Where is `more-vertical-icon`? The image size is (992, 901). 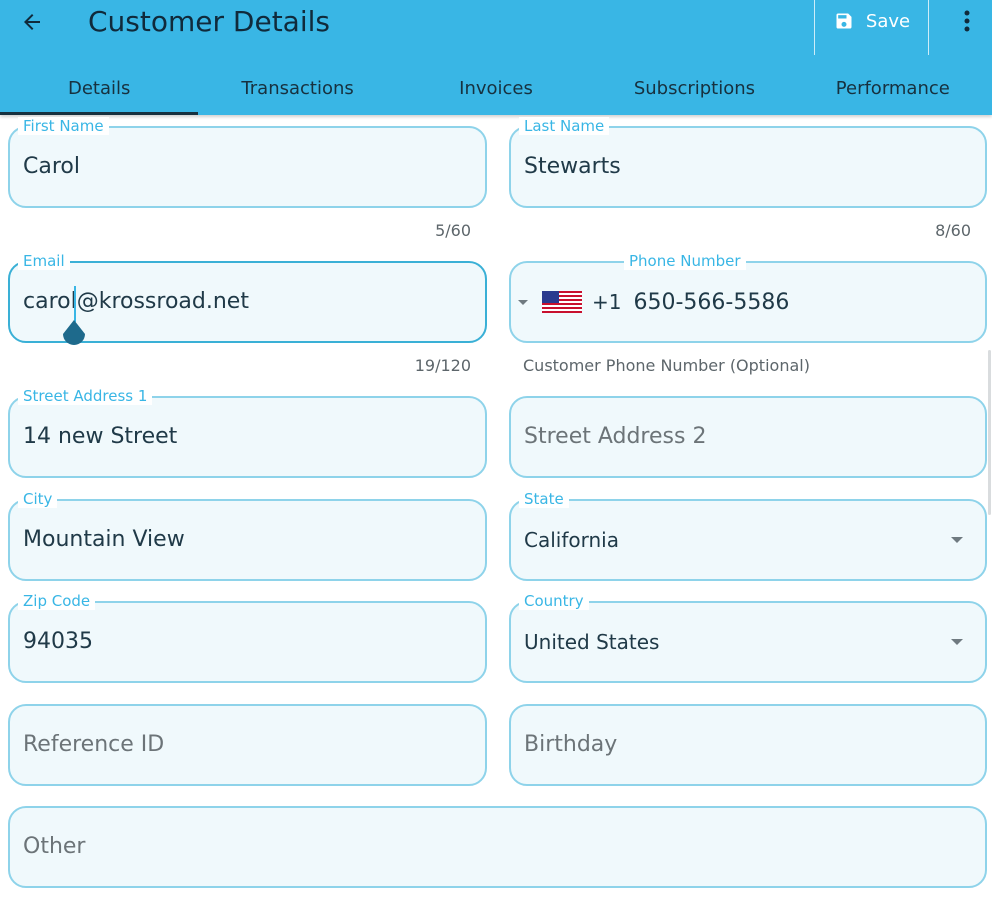
more-vertical-icon is located at coordinates (967, 21).